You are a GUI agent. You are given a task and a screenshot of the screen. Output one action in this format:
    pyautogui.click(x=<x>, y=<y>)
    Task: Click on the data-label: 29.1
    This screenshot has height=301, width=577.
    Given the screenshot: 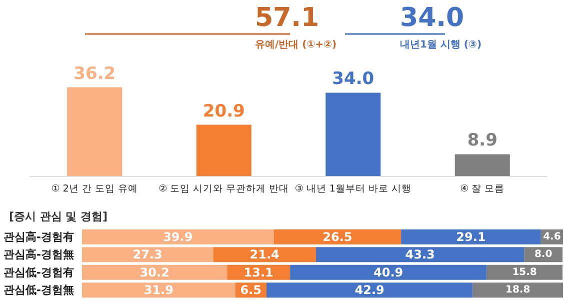 What is the action you would take?
    pyautogui.click(x=471, y=237)
    